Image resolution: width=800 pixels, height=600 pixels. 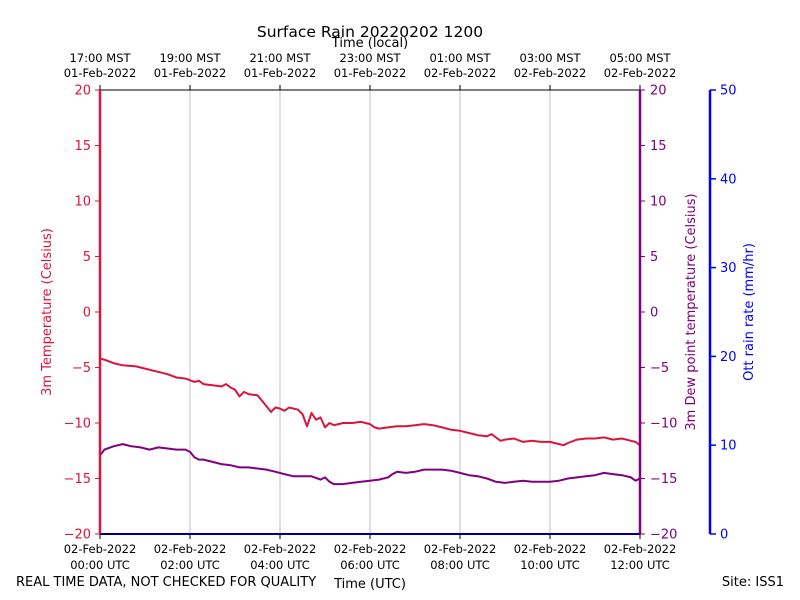 What do you see at coordinates (81, 368) in the screenshot?
I see `left-y-tick-label: −5` at bounding box center [81, 368].